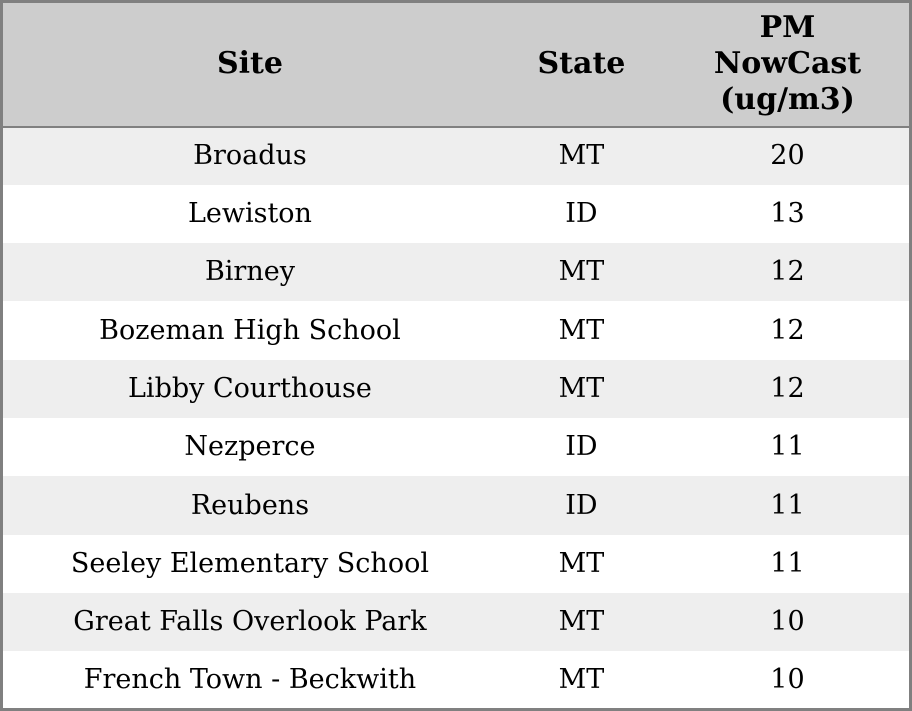 This screenshot has width=912, height=711. Describe the element at coordinates (456, 214) in the screenshot. I see `table-row: Lewiston ID 13` at that location.